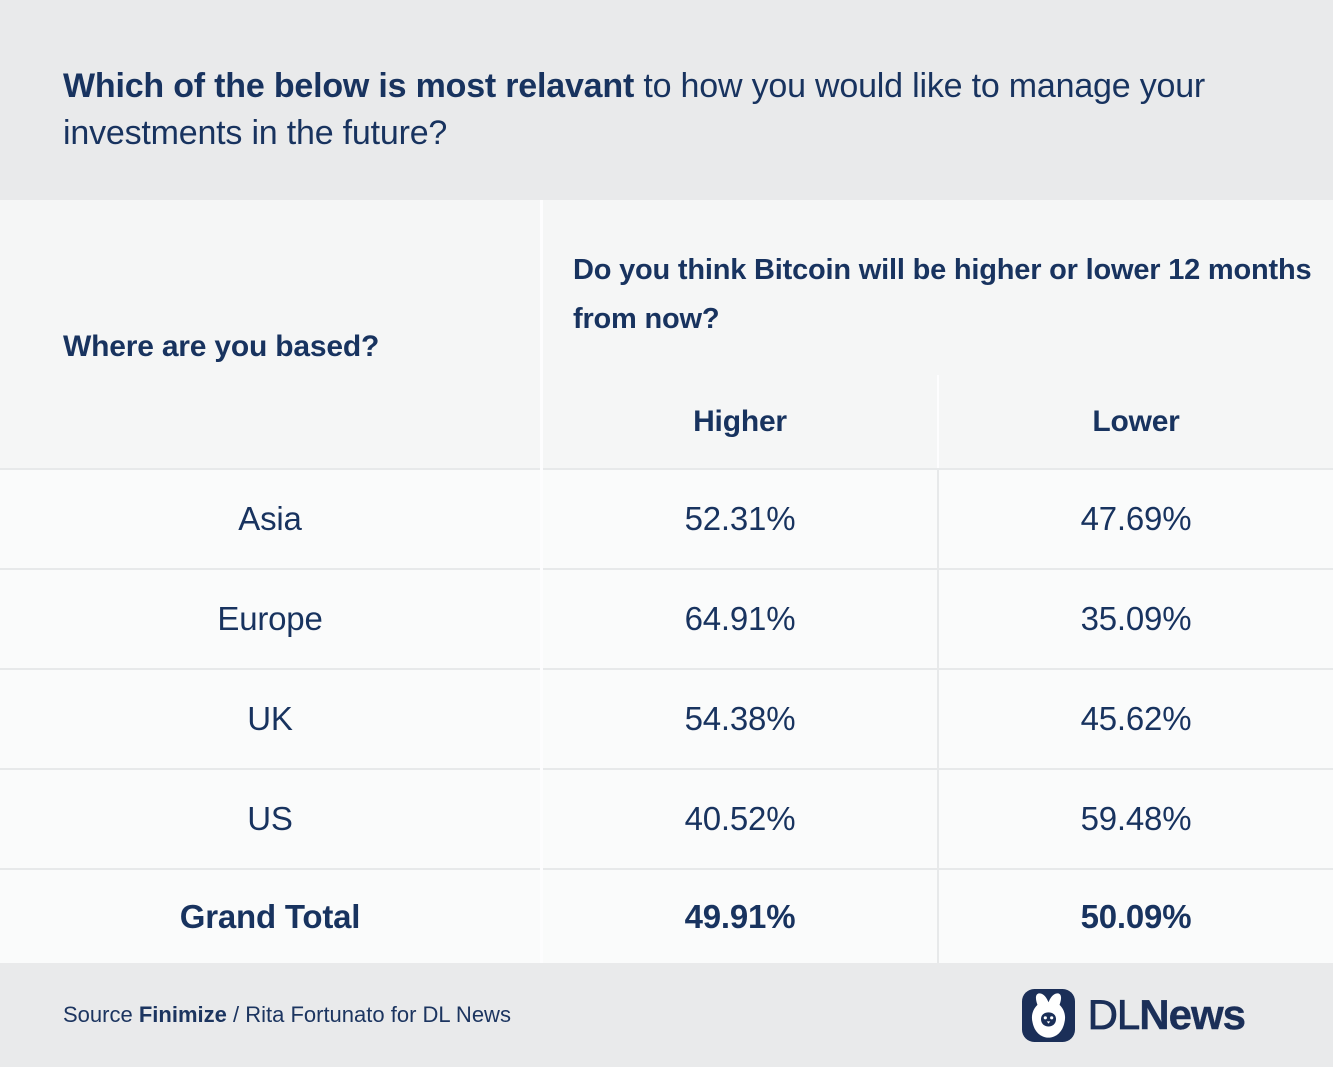 The width and height of the screenshot is (1333, 1067). What do you see at coordinates (270, 618) in the screenshot?
I see `row-label-europe: Europe` at bounding box center [270, 618].